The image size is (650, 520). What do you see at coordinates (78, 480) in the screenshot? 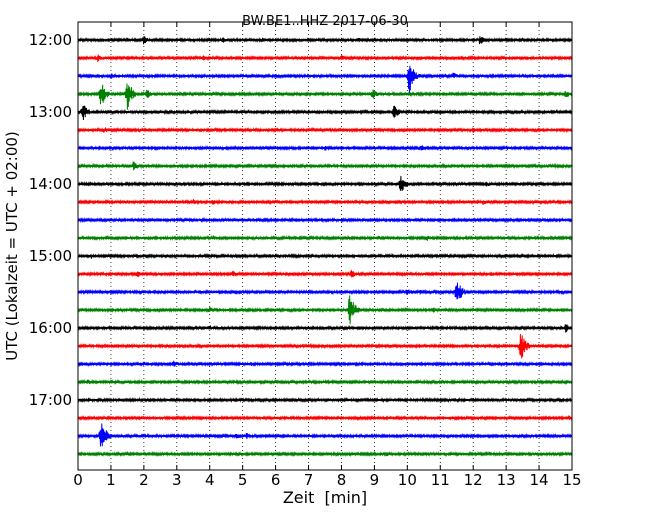
I see `x-tick-label: 0` at bounding box center [78, 480].